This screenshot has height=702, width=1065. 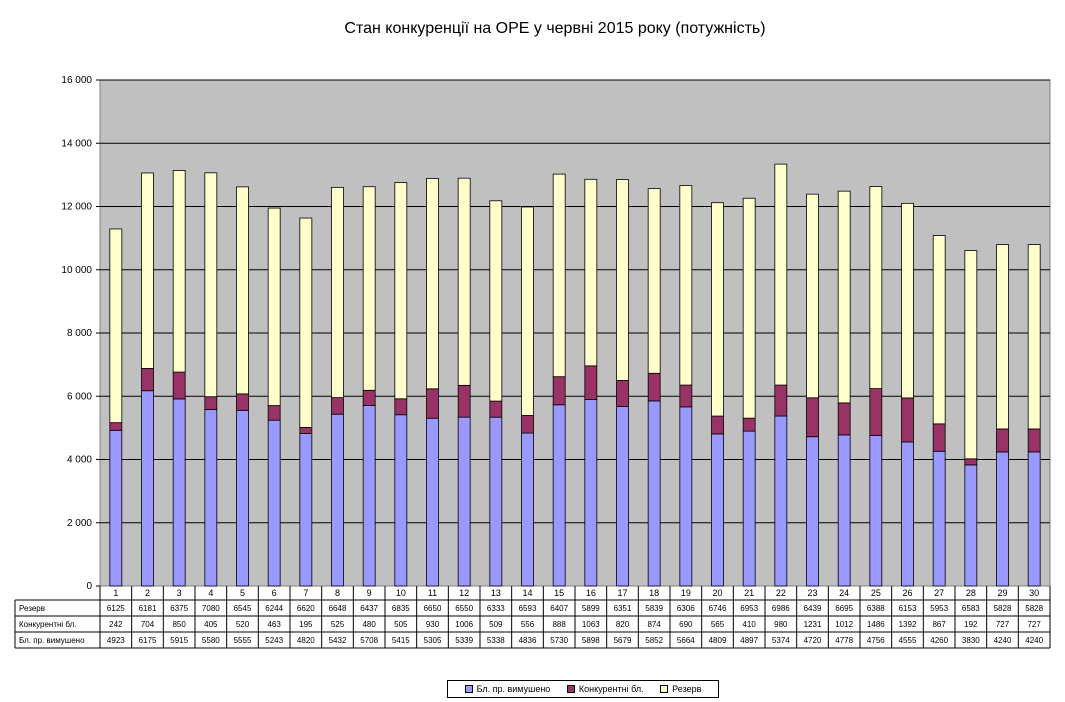 I want to click on table-cell: 4820, so click(x=306, y=640).